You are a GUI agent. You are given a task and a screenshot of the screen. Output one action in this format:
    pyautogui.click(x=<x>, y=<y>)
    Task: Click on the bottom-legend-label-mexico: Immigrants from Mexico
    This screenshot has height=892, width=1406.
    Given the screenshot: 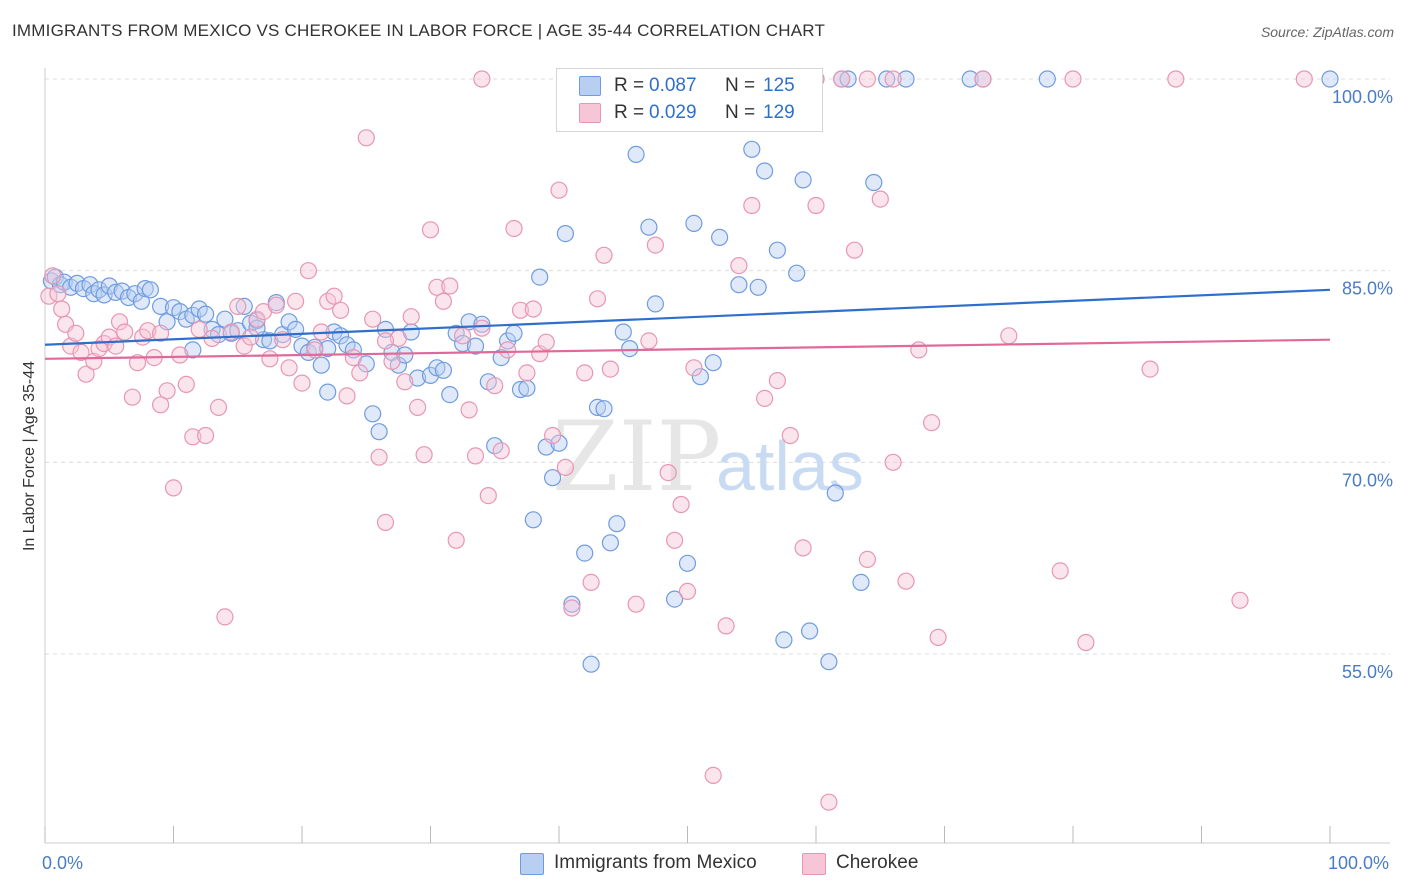 What is the action you would take?
    pyautogui.click(x=655, y=862)
    